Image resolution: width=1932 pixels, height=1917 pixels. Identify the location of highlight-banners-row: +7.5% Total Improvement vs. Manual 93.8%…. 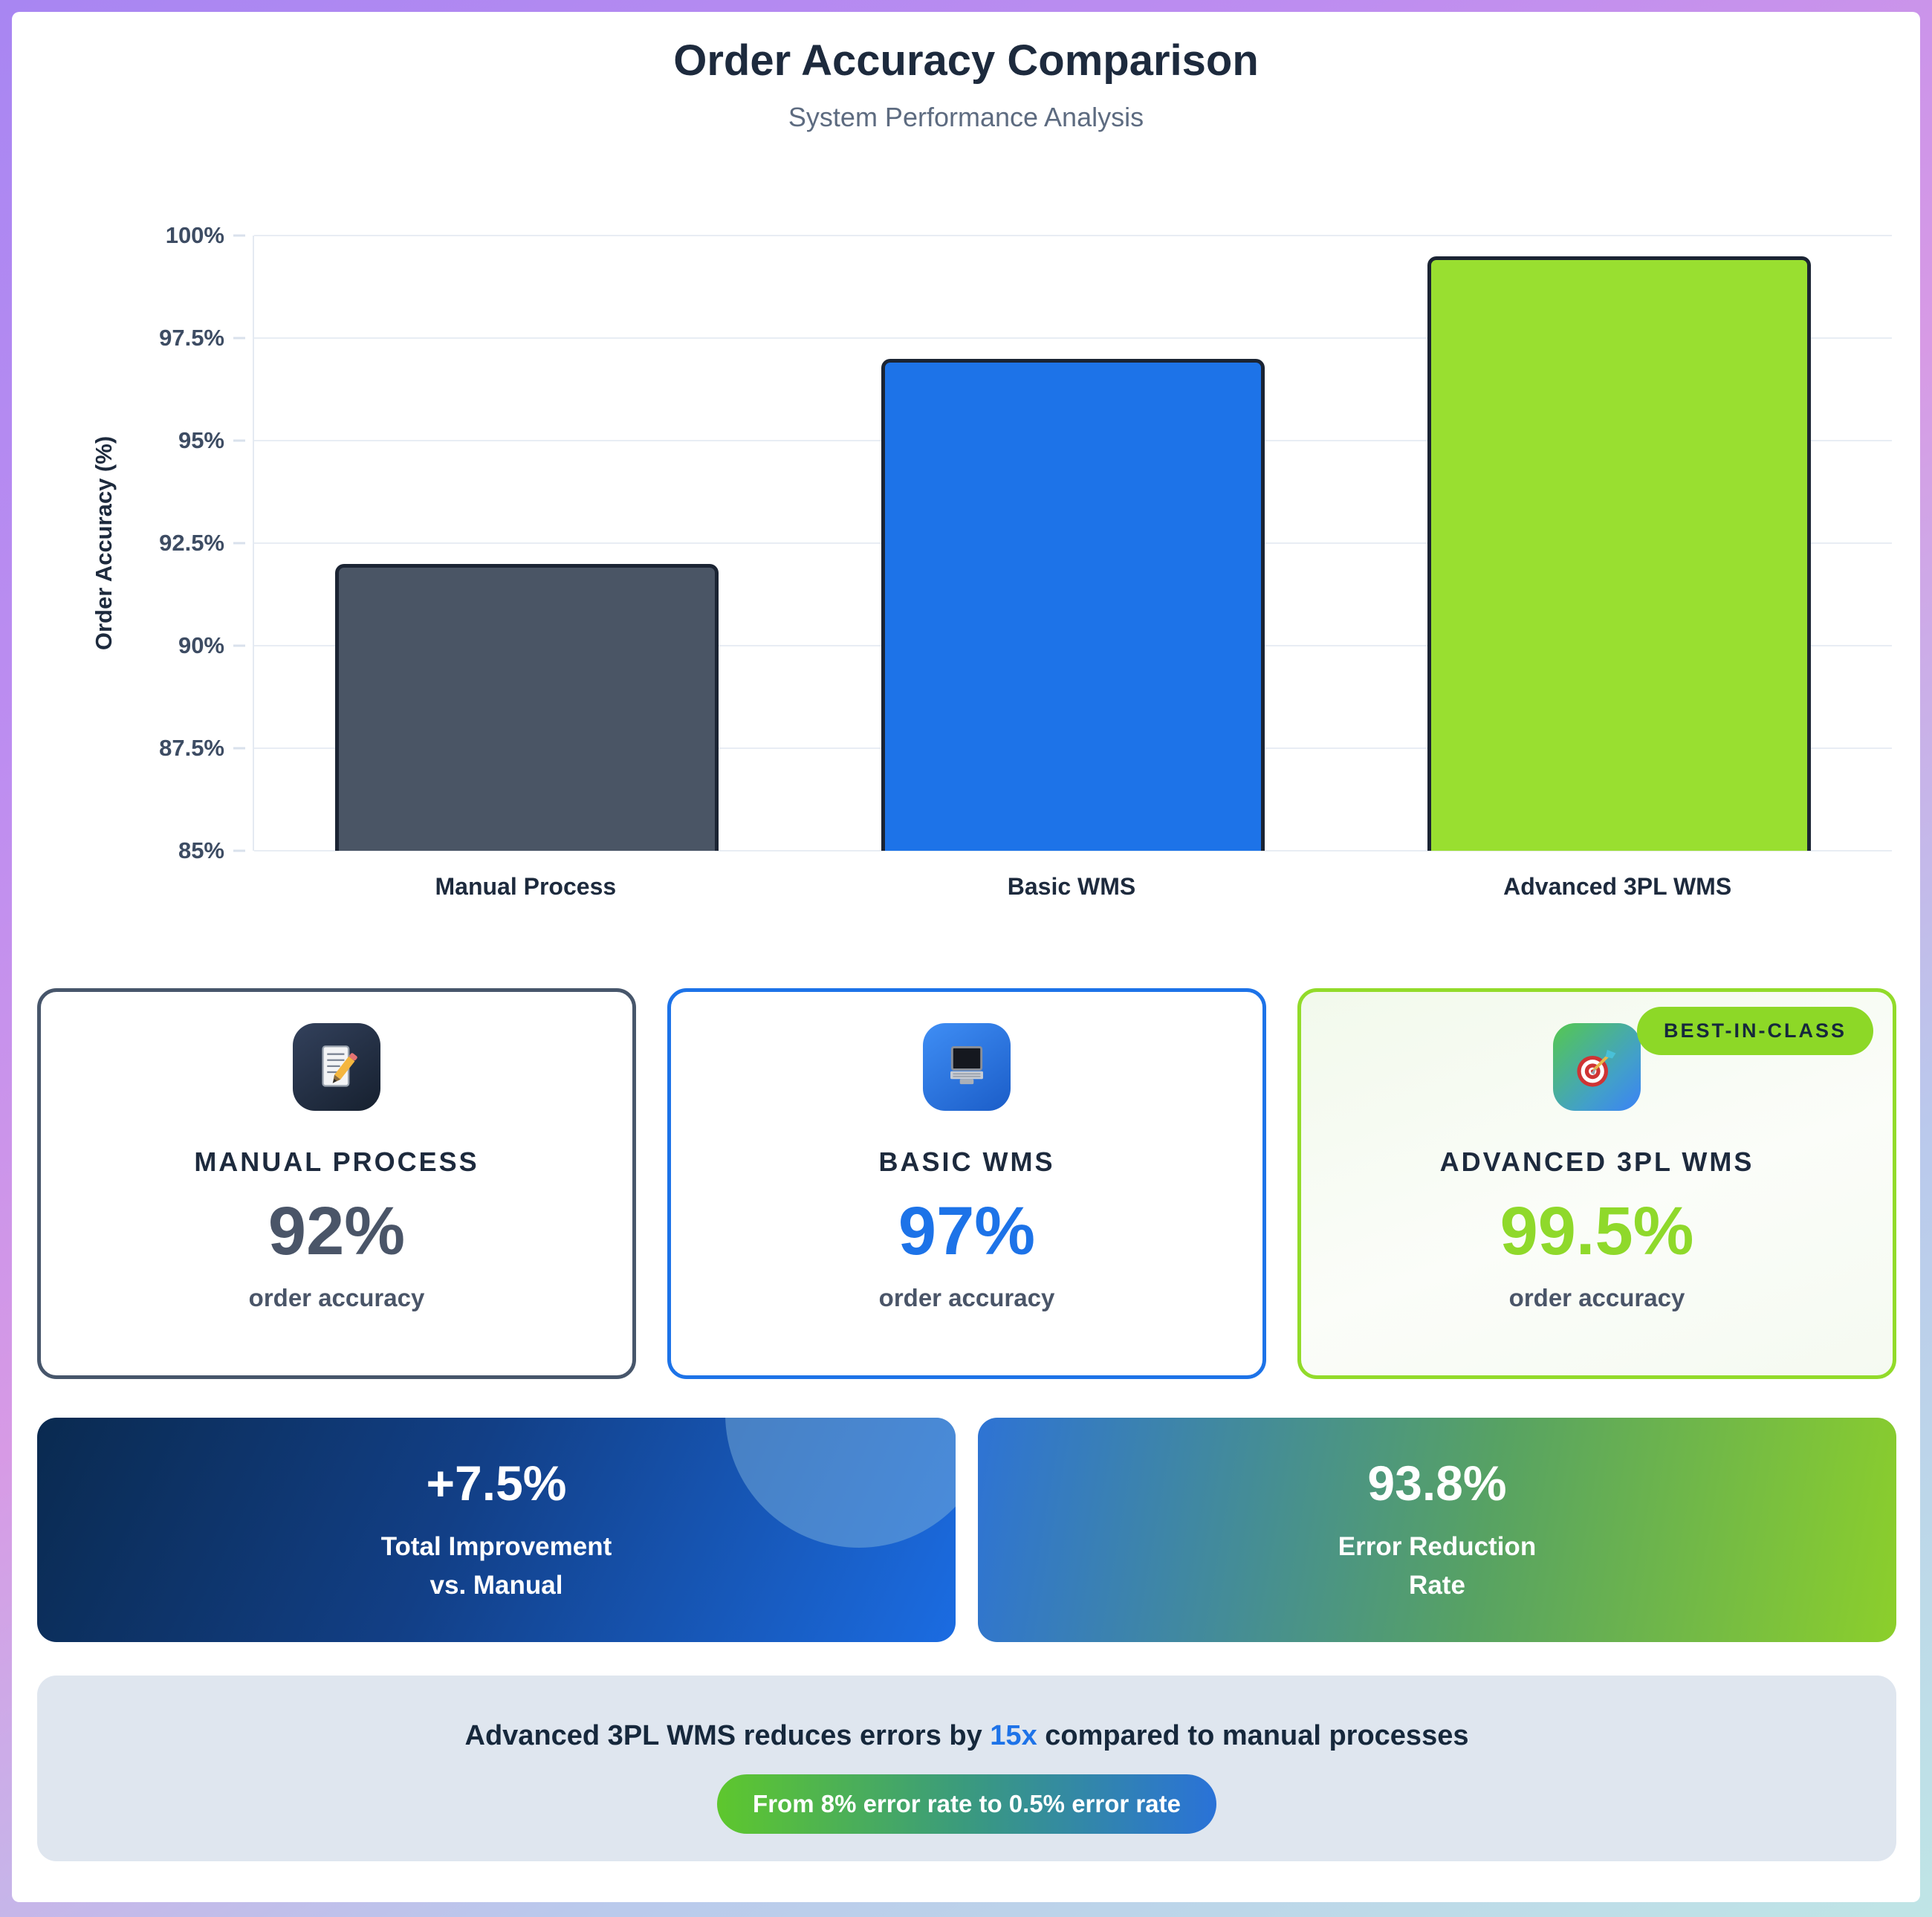
(966, 1530).